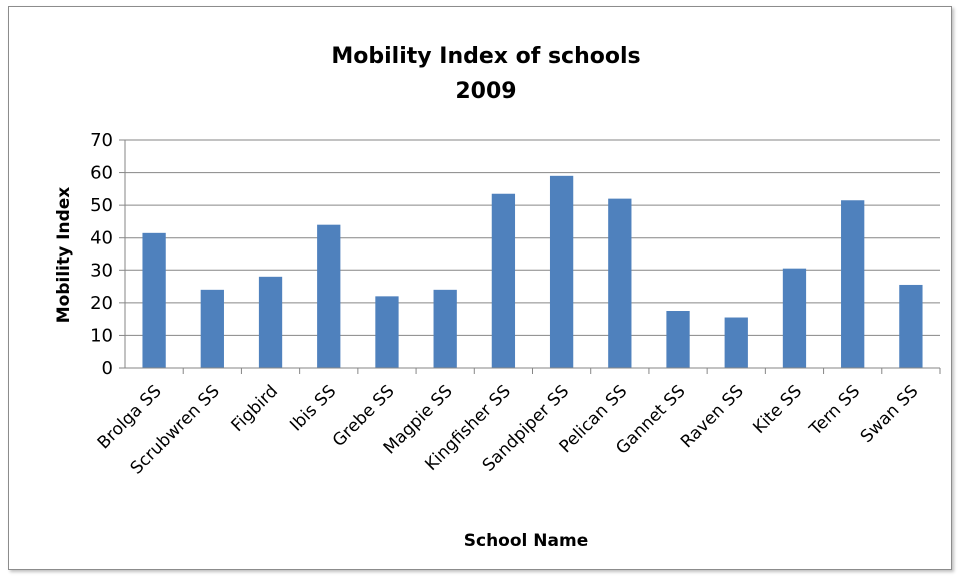  I want to click on y-tick-label: 60, so click(101, 173).